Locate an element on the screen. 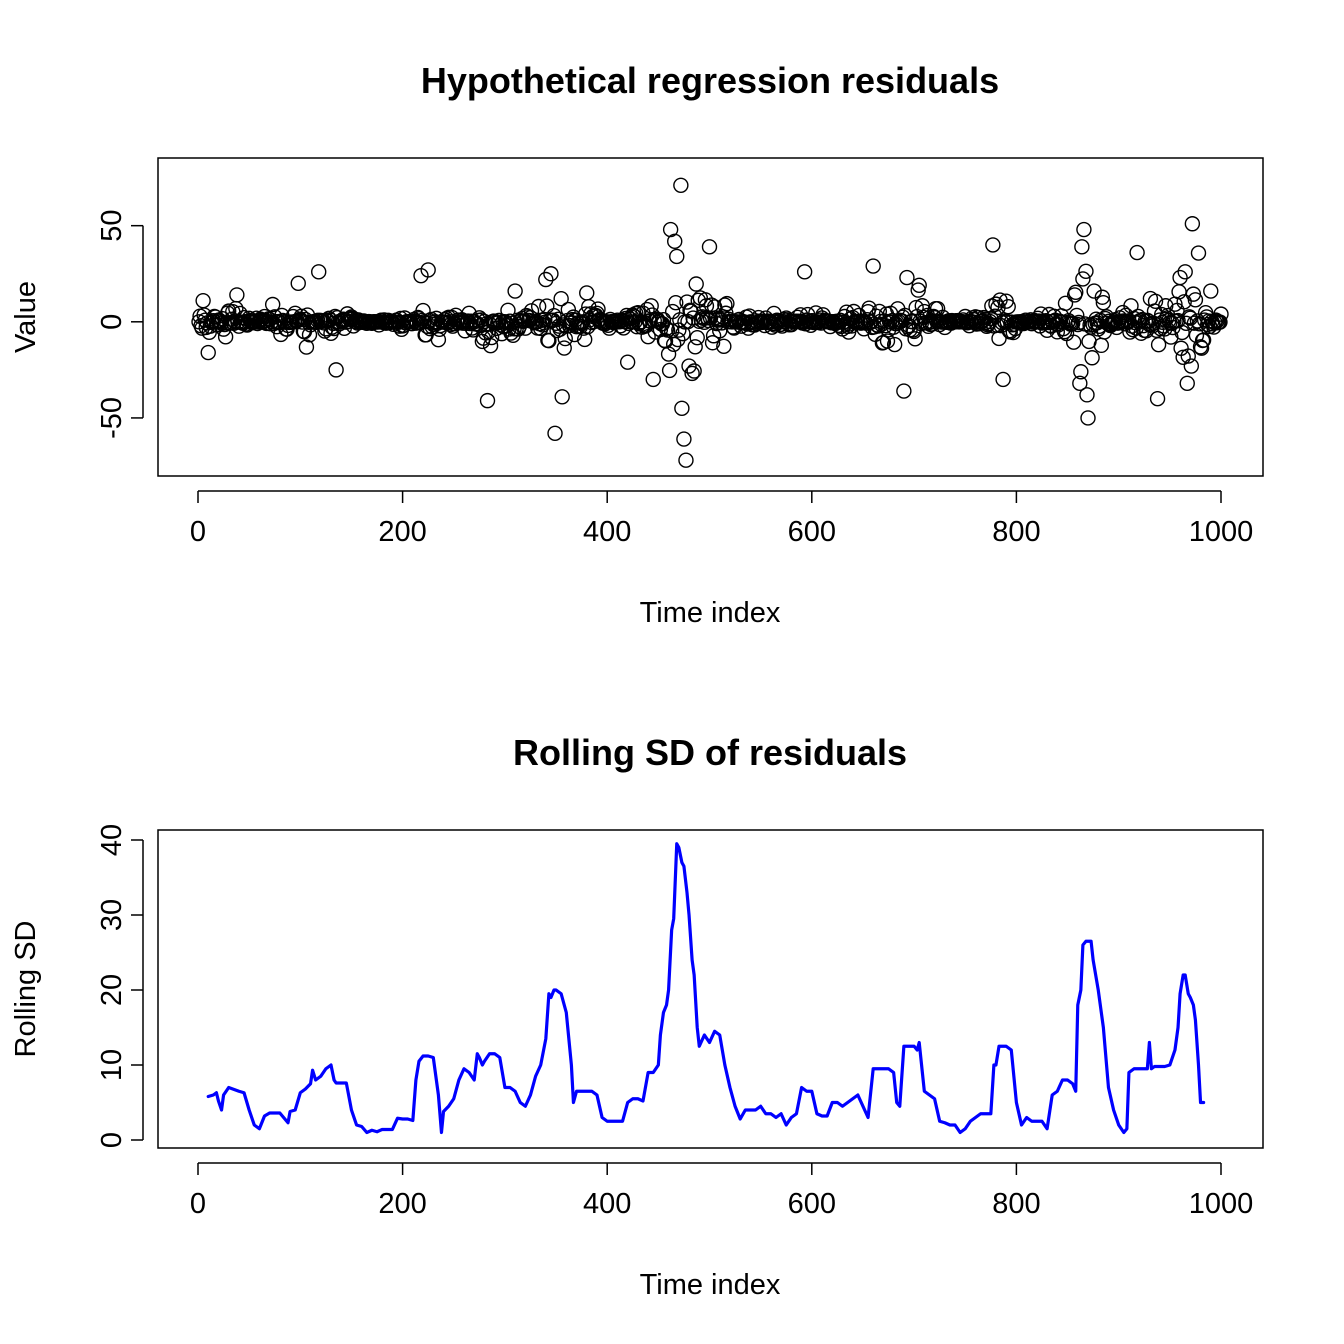 This screenshot has width=1344, height=1344. y-tick-label: 50 is located at coordinates (112, 226).